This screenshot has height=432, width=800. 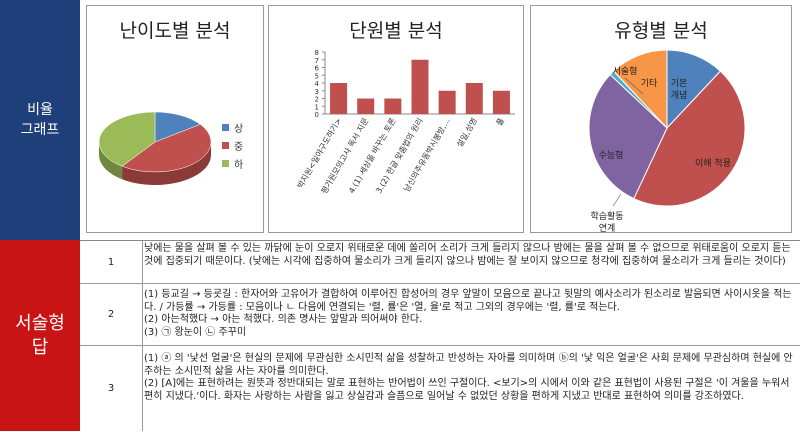 What do you see at coordinates (398, 155) in the screenshot?
I see `x-tick-label: 3.(2) 한글 맞춤법의 원리` at bounding box center [398, 155].